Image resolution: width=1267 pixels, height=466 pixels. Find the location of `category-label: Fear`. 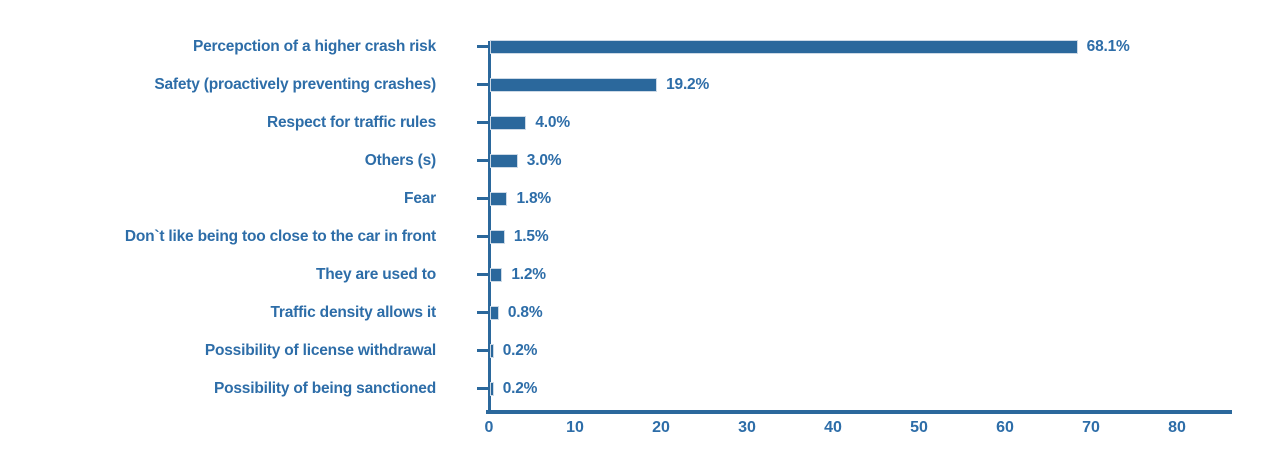

category-label: Fear is located at coordinates (420, 198).